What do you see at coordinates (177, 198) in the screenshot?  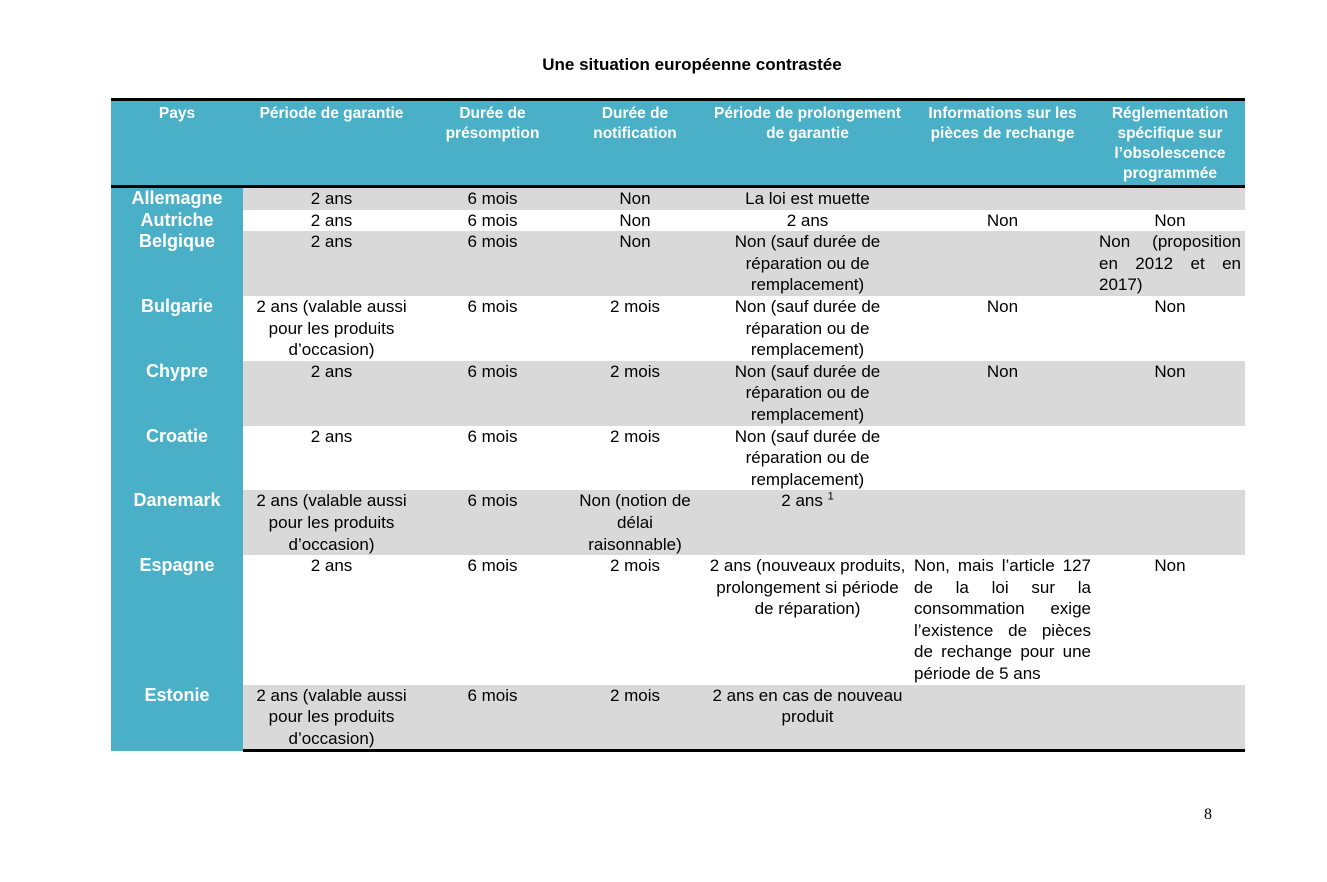 I see `country-cell: Allemagne` at bounding box center [177, 198].